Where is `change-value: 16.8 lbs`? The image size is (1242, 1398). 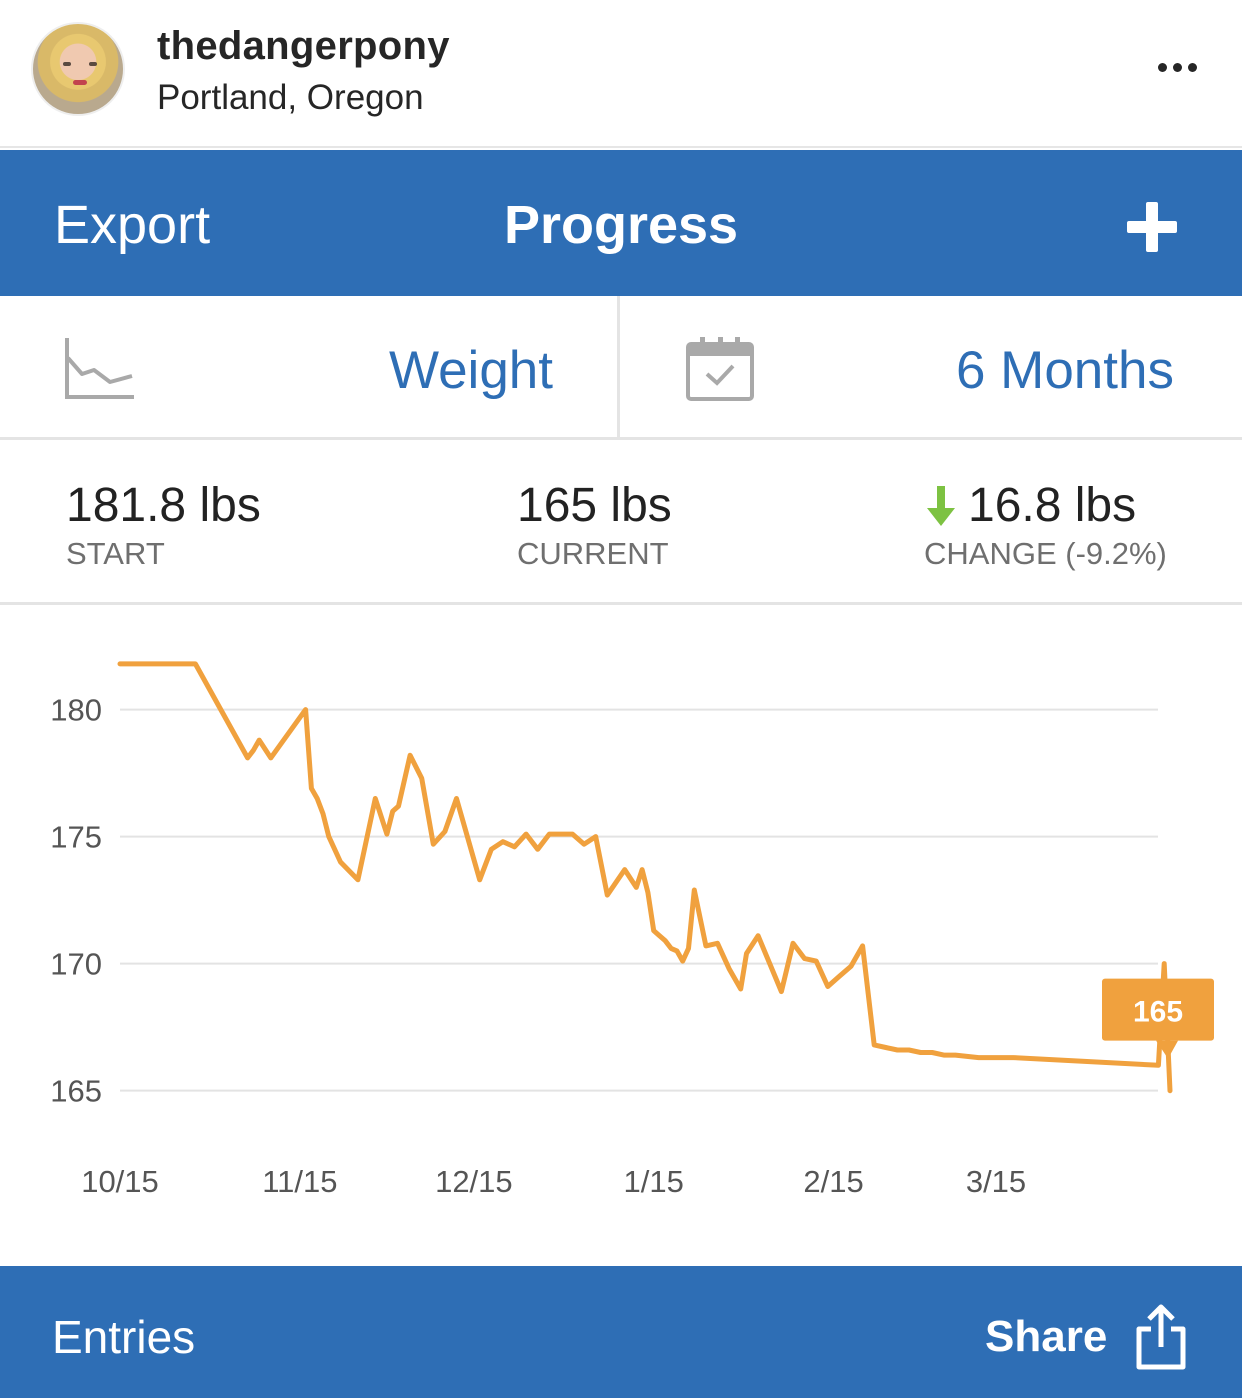 change-value: 16.8 lbs is located at coordinates (1052, 505).